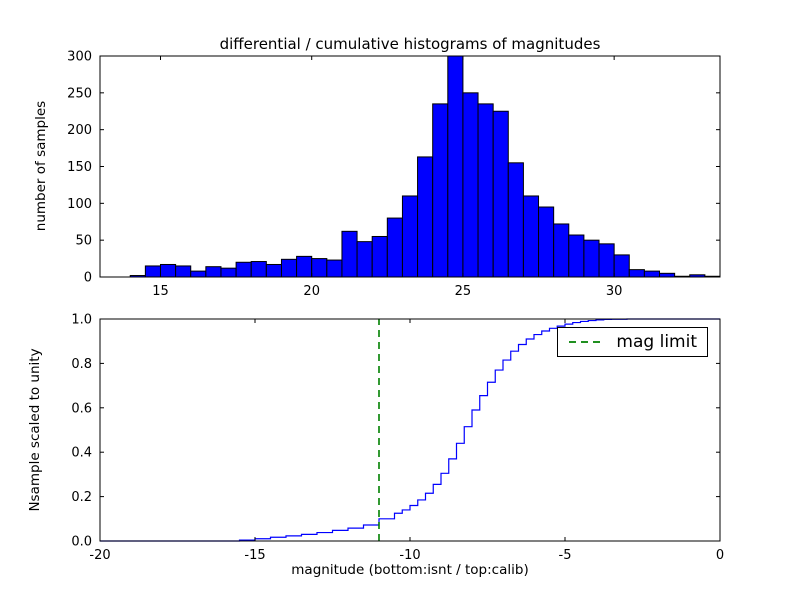  Describe the element at coordinates (656, 342) in the screenshot. I see `legend-label: mag limit` at that location.